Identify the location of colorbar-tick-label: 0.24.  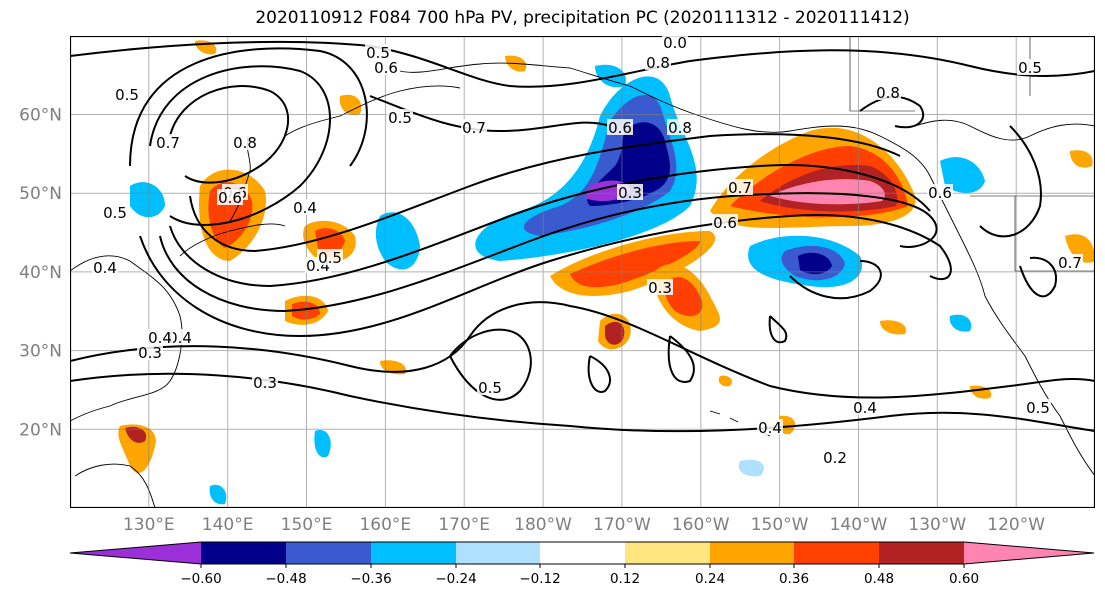
(710, 579).